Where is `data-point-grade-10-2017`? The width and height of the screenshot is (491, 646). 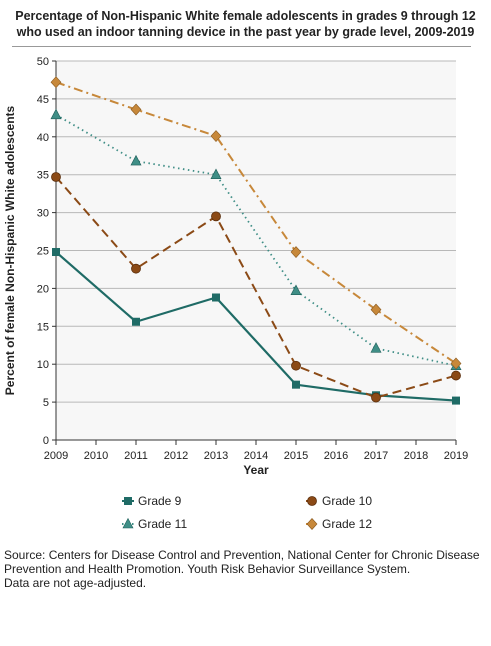 data-point-grade-10-2017 is located at coordinates (376, 397).